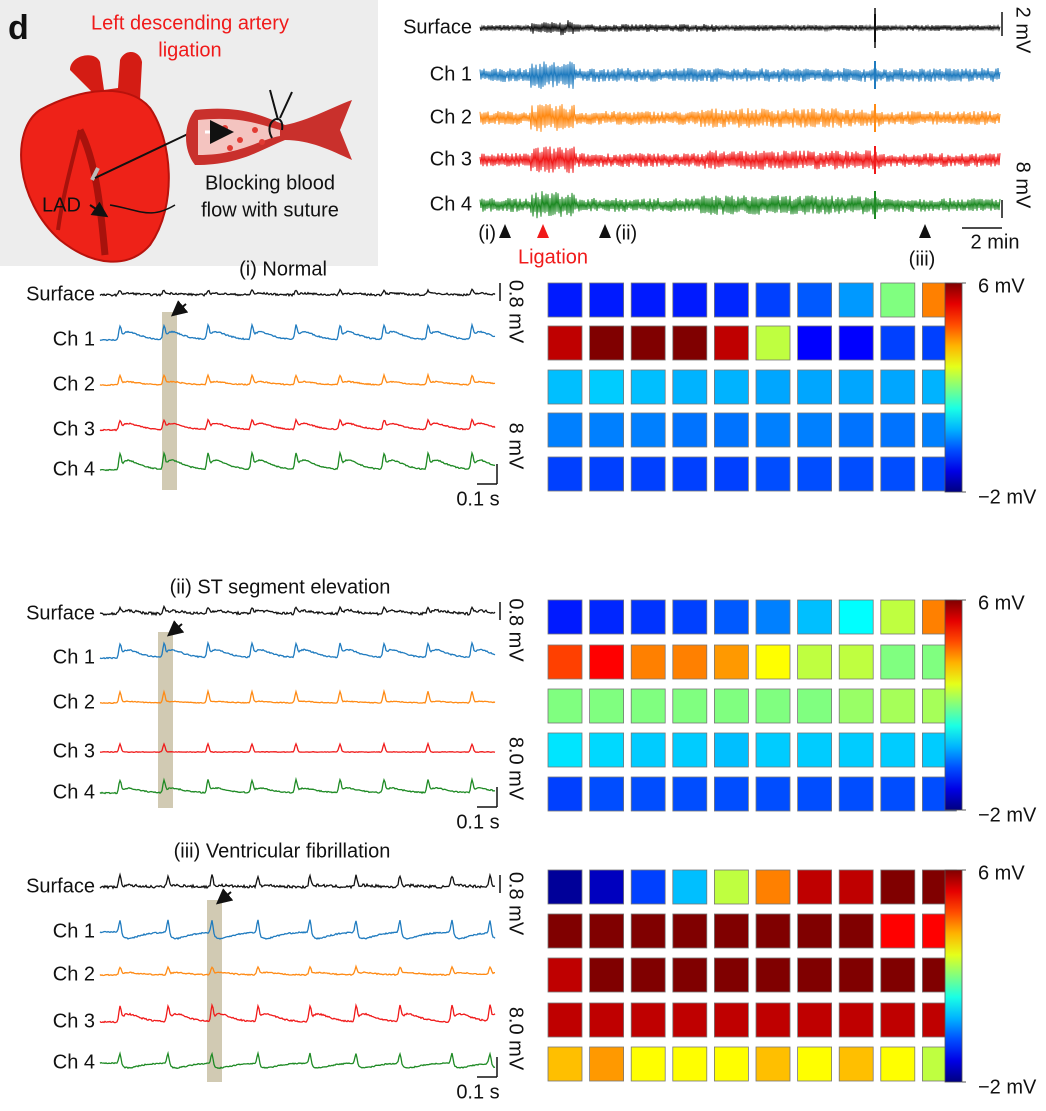  I want to click on vessel-label: LAD, so click(61, 205).